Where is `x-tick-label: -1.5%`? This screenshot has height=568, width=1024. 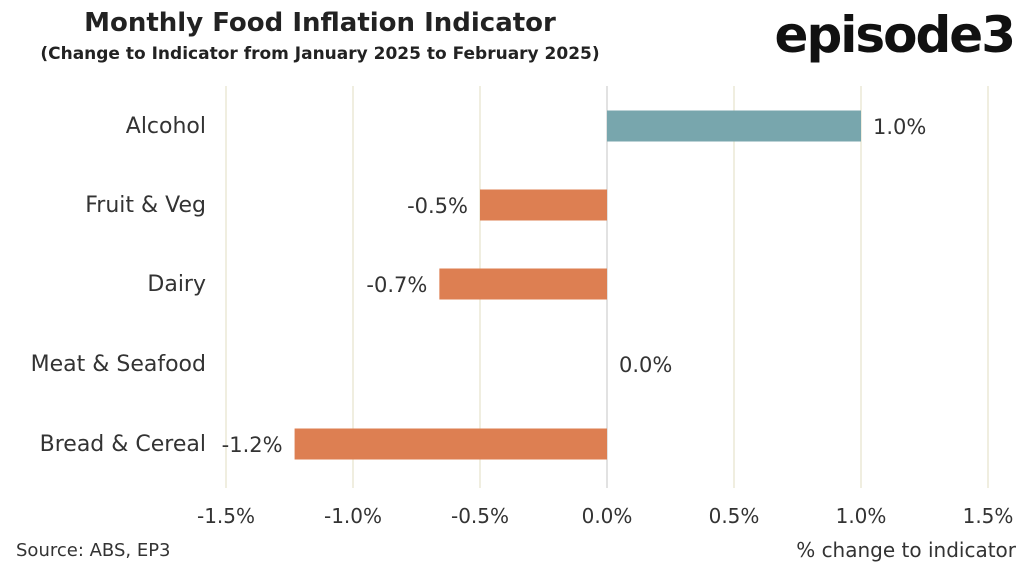
x-tick-label: -1.5% is located at coordinates (226, 516).